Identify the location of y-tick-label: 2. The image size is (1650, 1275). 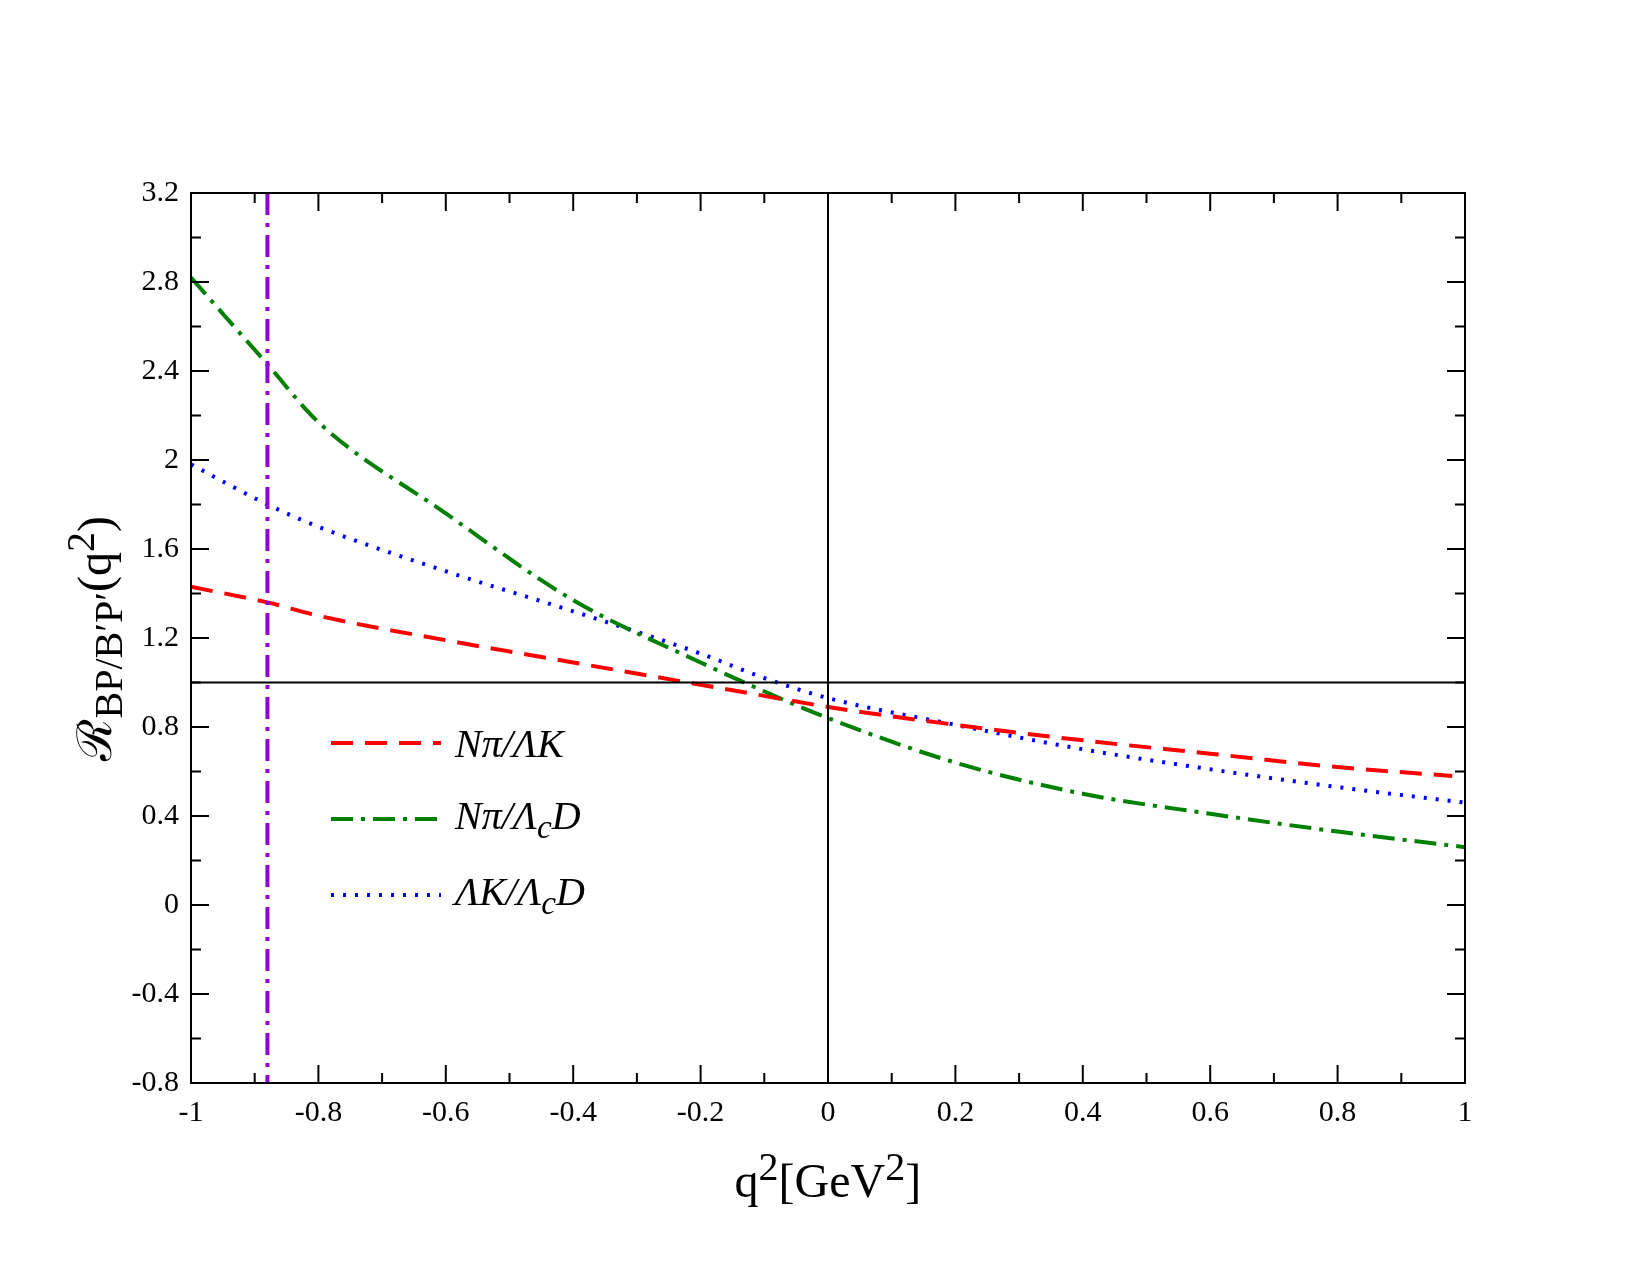
(171, 457).